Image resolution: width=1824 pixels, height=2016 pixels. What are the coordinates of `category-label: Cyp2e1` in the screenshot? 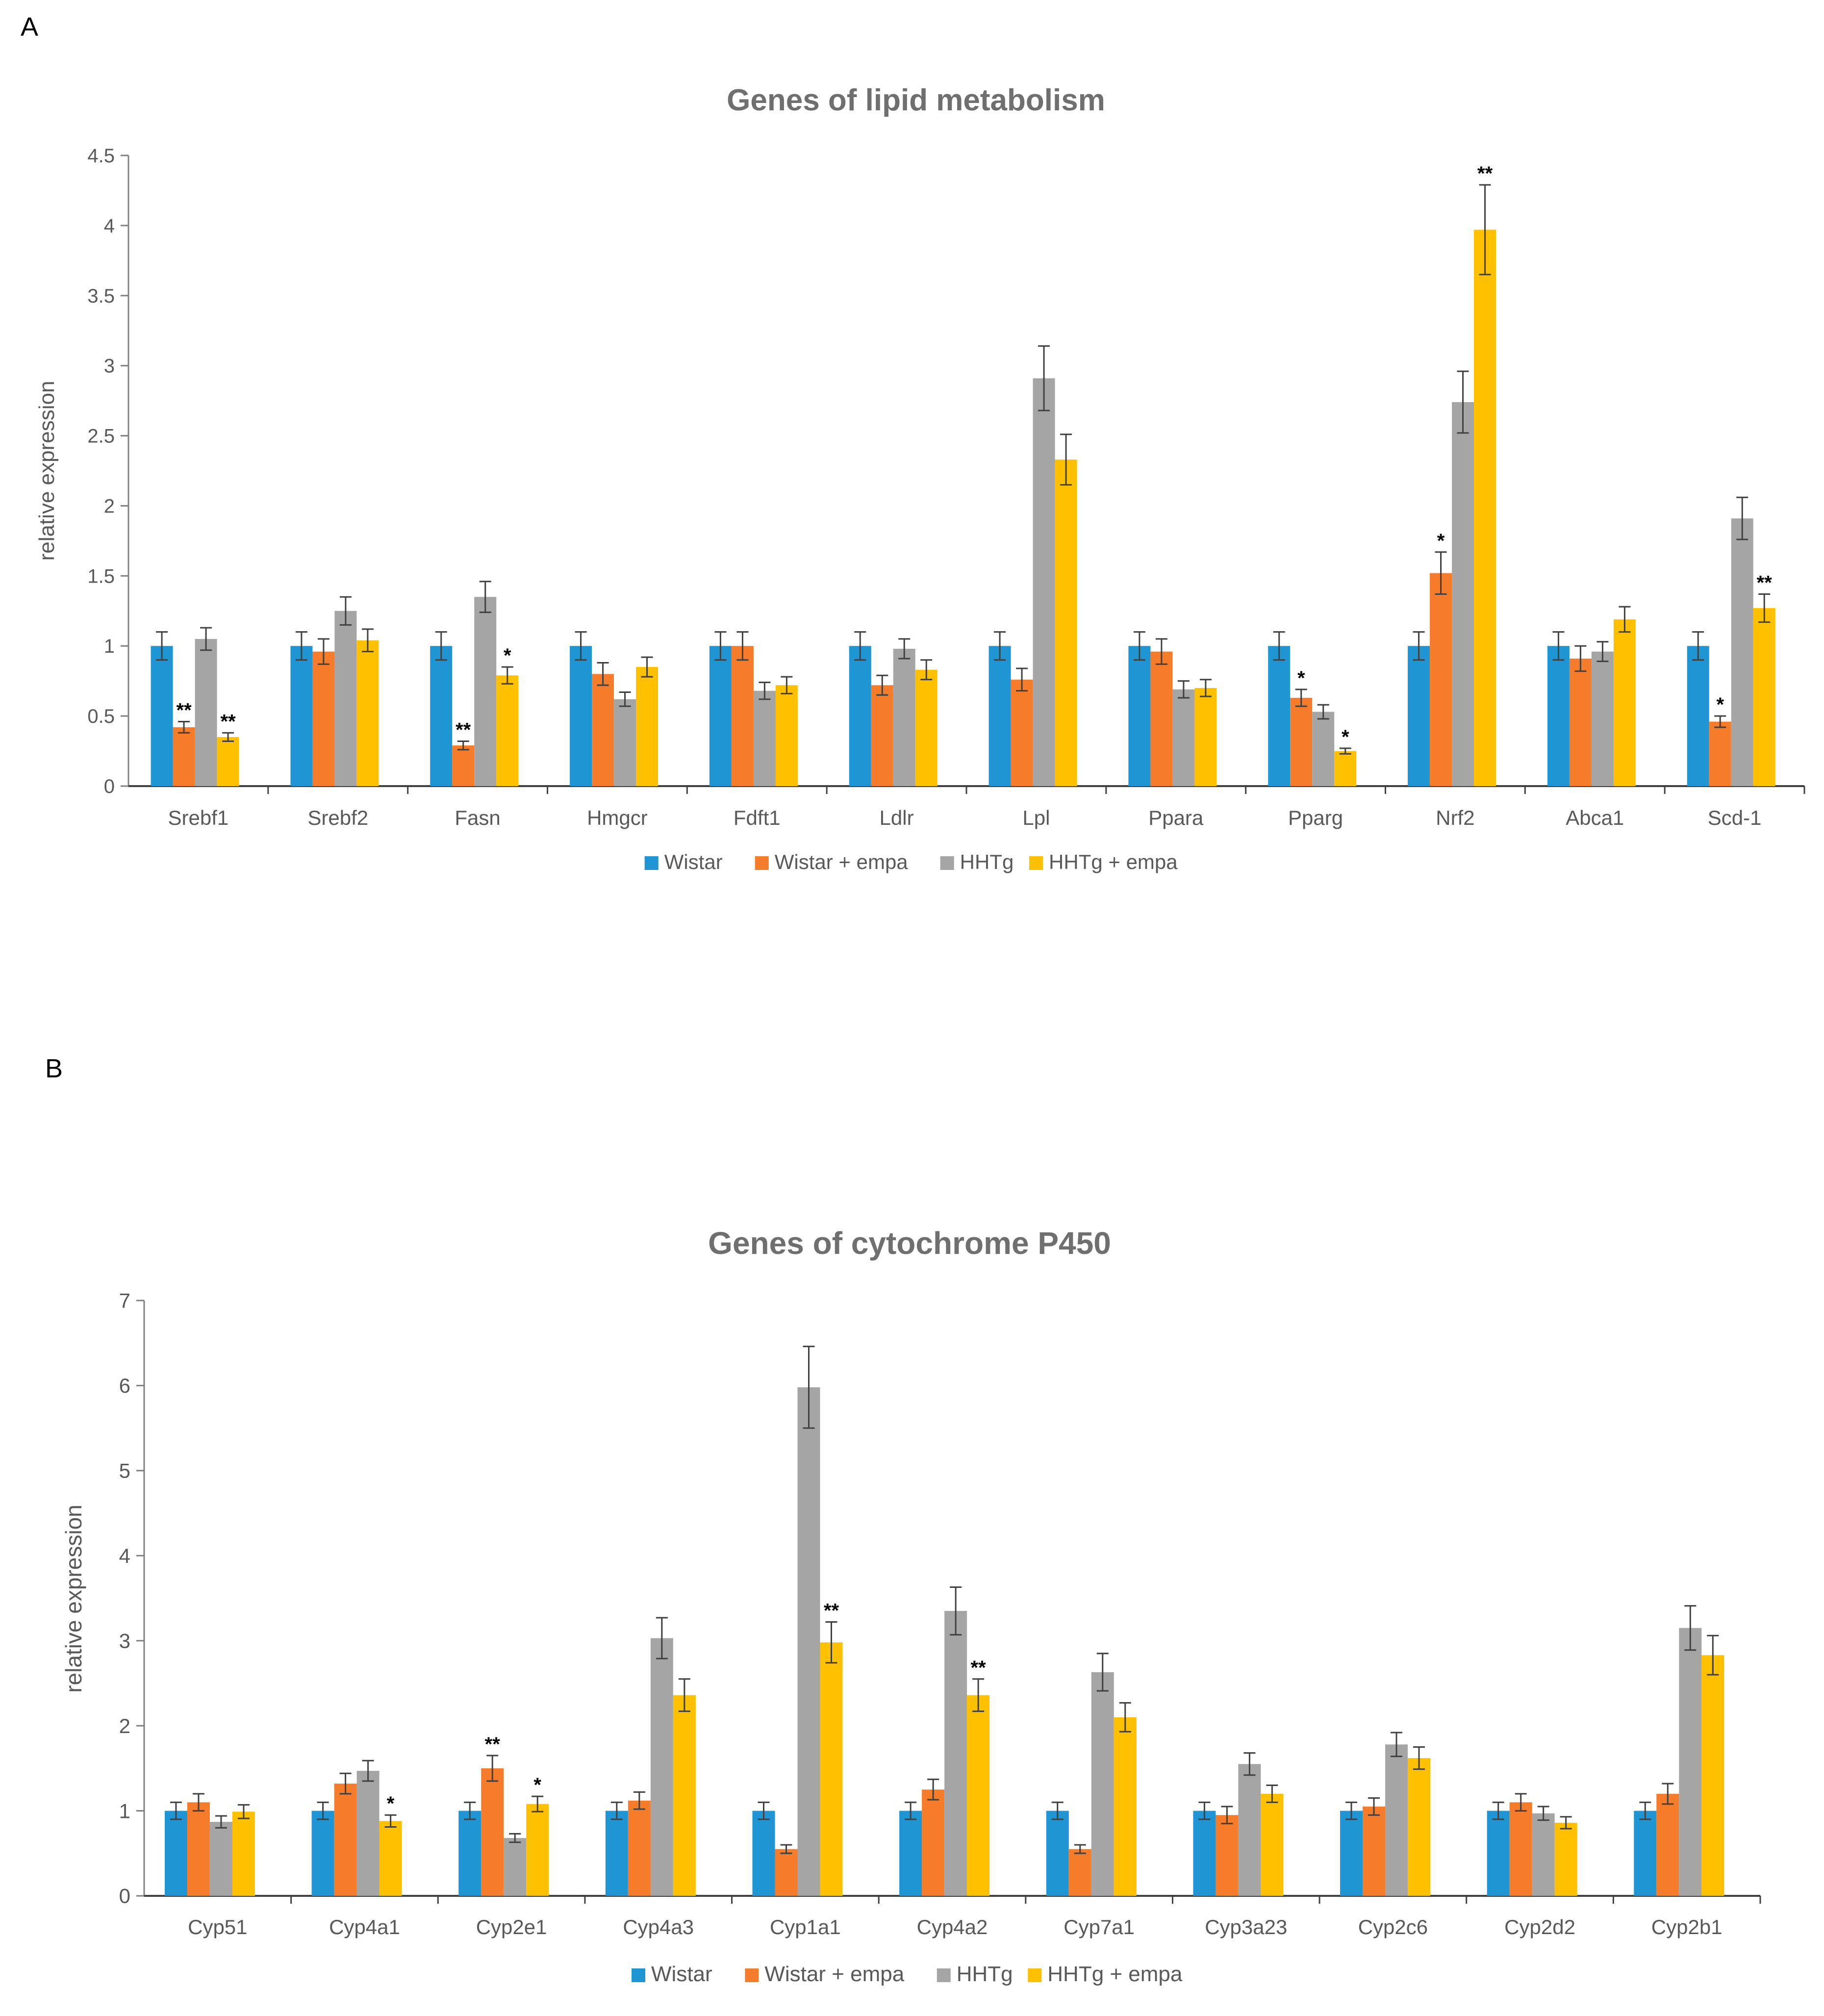 It's located at (511, 1927).